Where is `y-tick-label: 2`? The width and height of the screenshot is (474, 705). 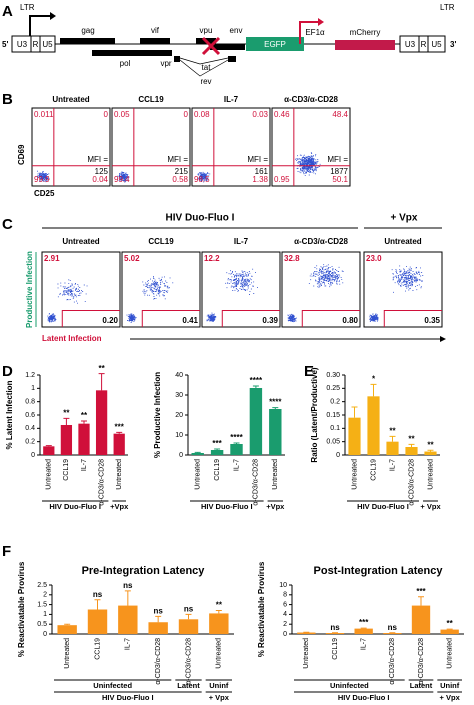
y-tick-label: 2 is located at coordinates (45, 595).